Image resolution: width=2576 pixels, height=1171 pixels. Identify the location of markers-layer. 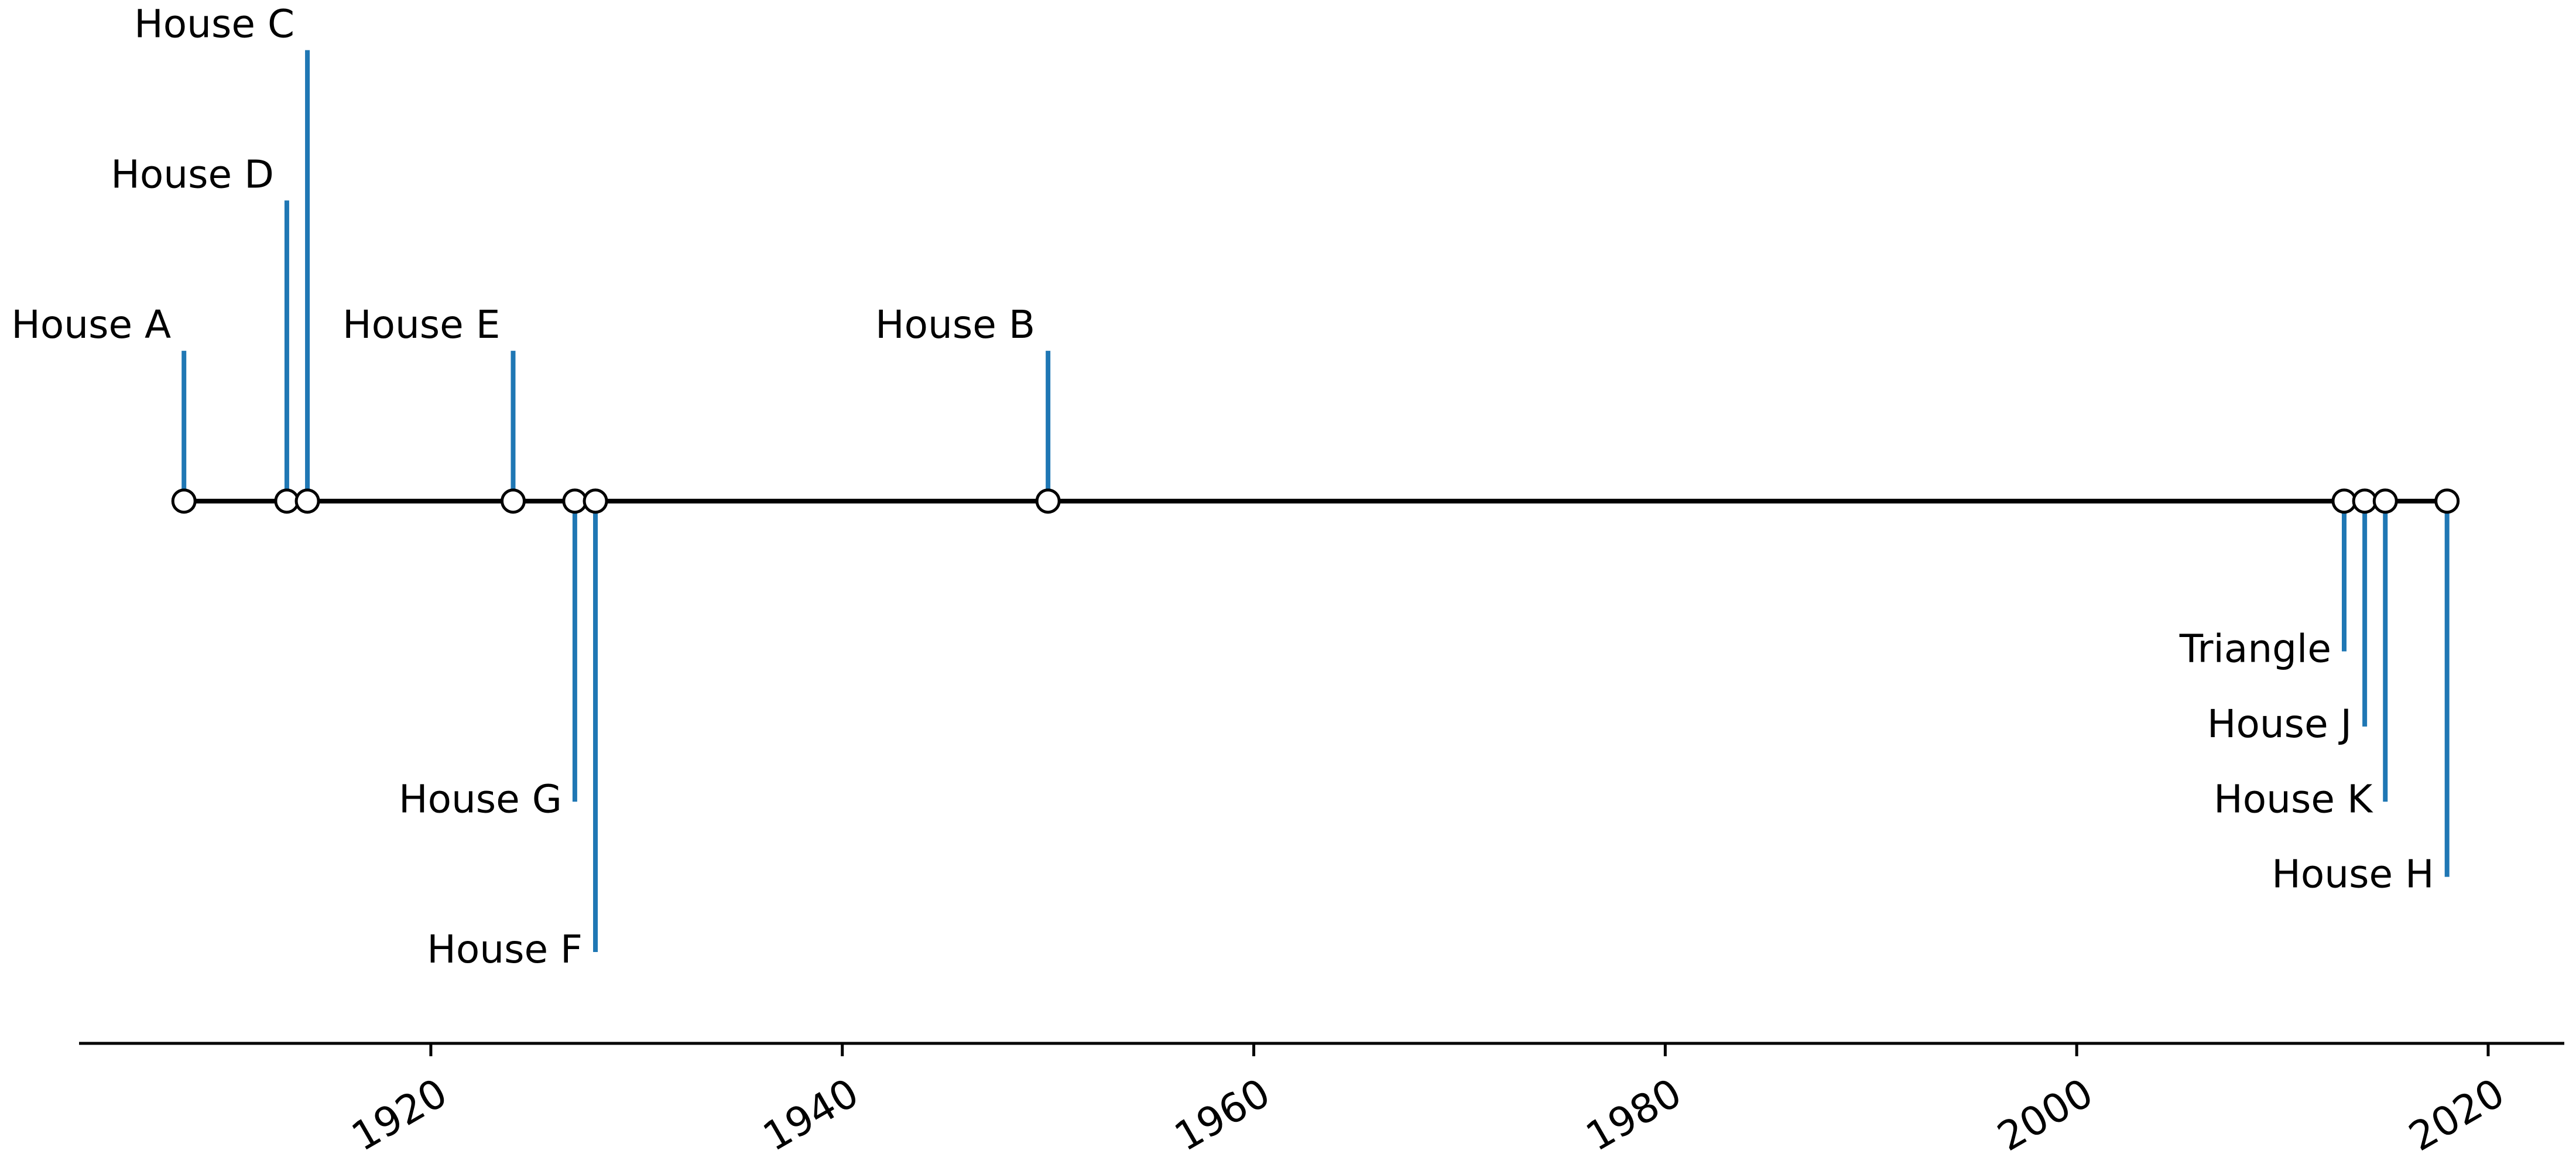
(1315, 501).